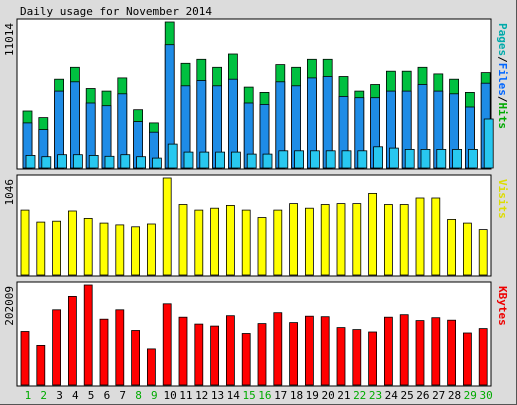 Image resolution: width=517 pixels, height=405 pixels. What do you see at coordinates (248, 395) in the screenshot?
I see `day-label: 15` at bounding box center [248, 395].